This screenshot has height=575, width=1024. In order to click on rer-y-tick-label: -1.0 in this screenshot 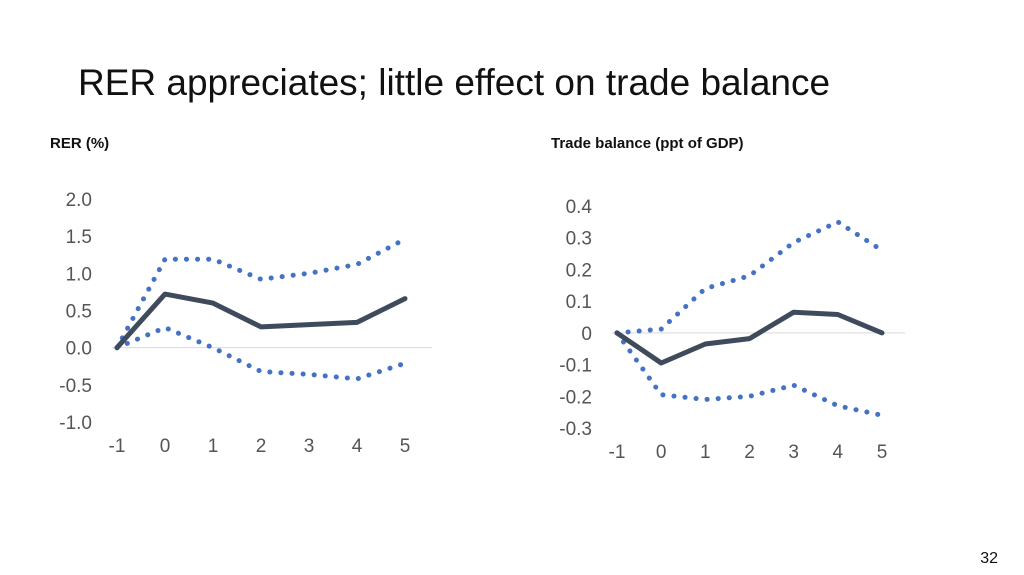, I will do `click(75, 423)`.